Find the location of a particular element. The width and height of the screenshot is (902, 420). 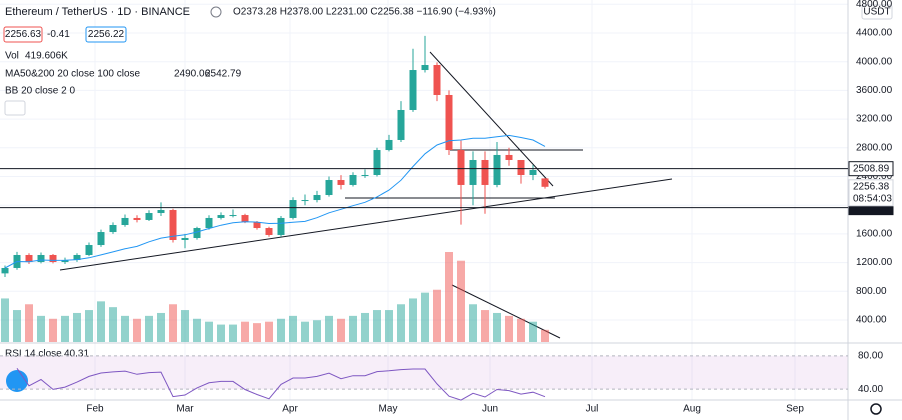

ask: 2256.22 is located at coordinates (106, 34).